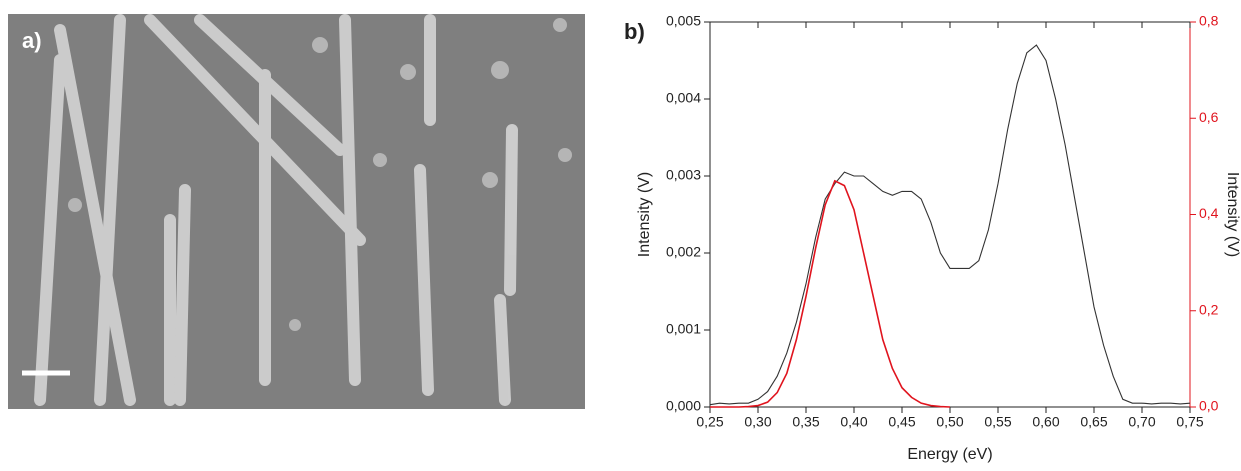 The height and width of the screenshot is (471, 1241). Describe the element at coordinates (1093, 422) in the screenshot. I see `x-tick-label: 0,65` at that location.